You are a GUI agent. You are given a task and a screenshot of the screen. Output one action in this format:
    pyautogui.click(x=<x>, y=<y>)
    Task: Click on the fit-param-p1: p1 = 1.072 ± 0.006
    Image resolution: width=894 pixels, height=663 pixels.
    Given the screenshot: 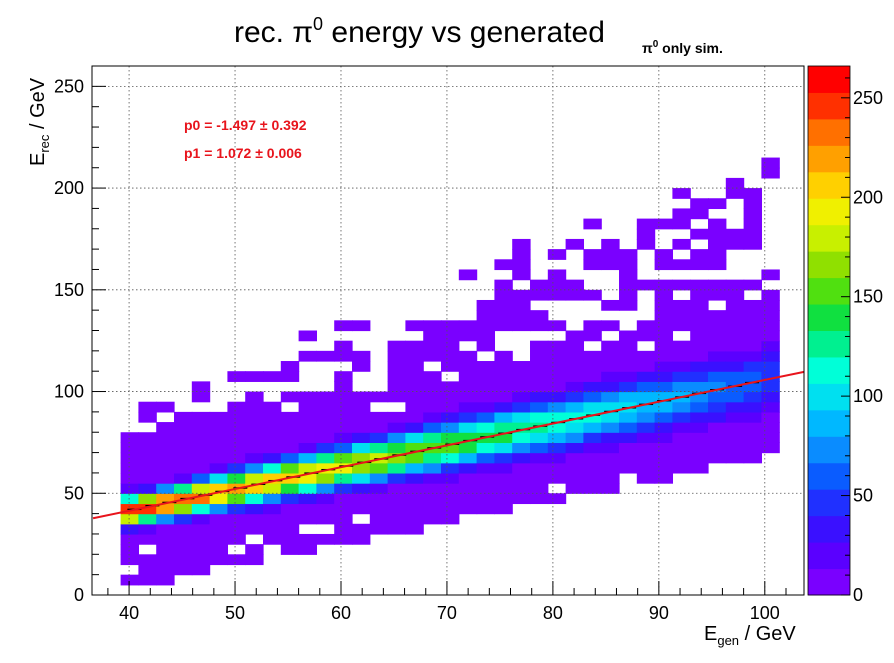 What is the action you would take?
    pyautogui.click(x=243, y=153)
    